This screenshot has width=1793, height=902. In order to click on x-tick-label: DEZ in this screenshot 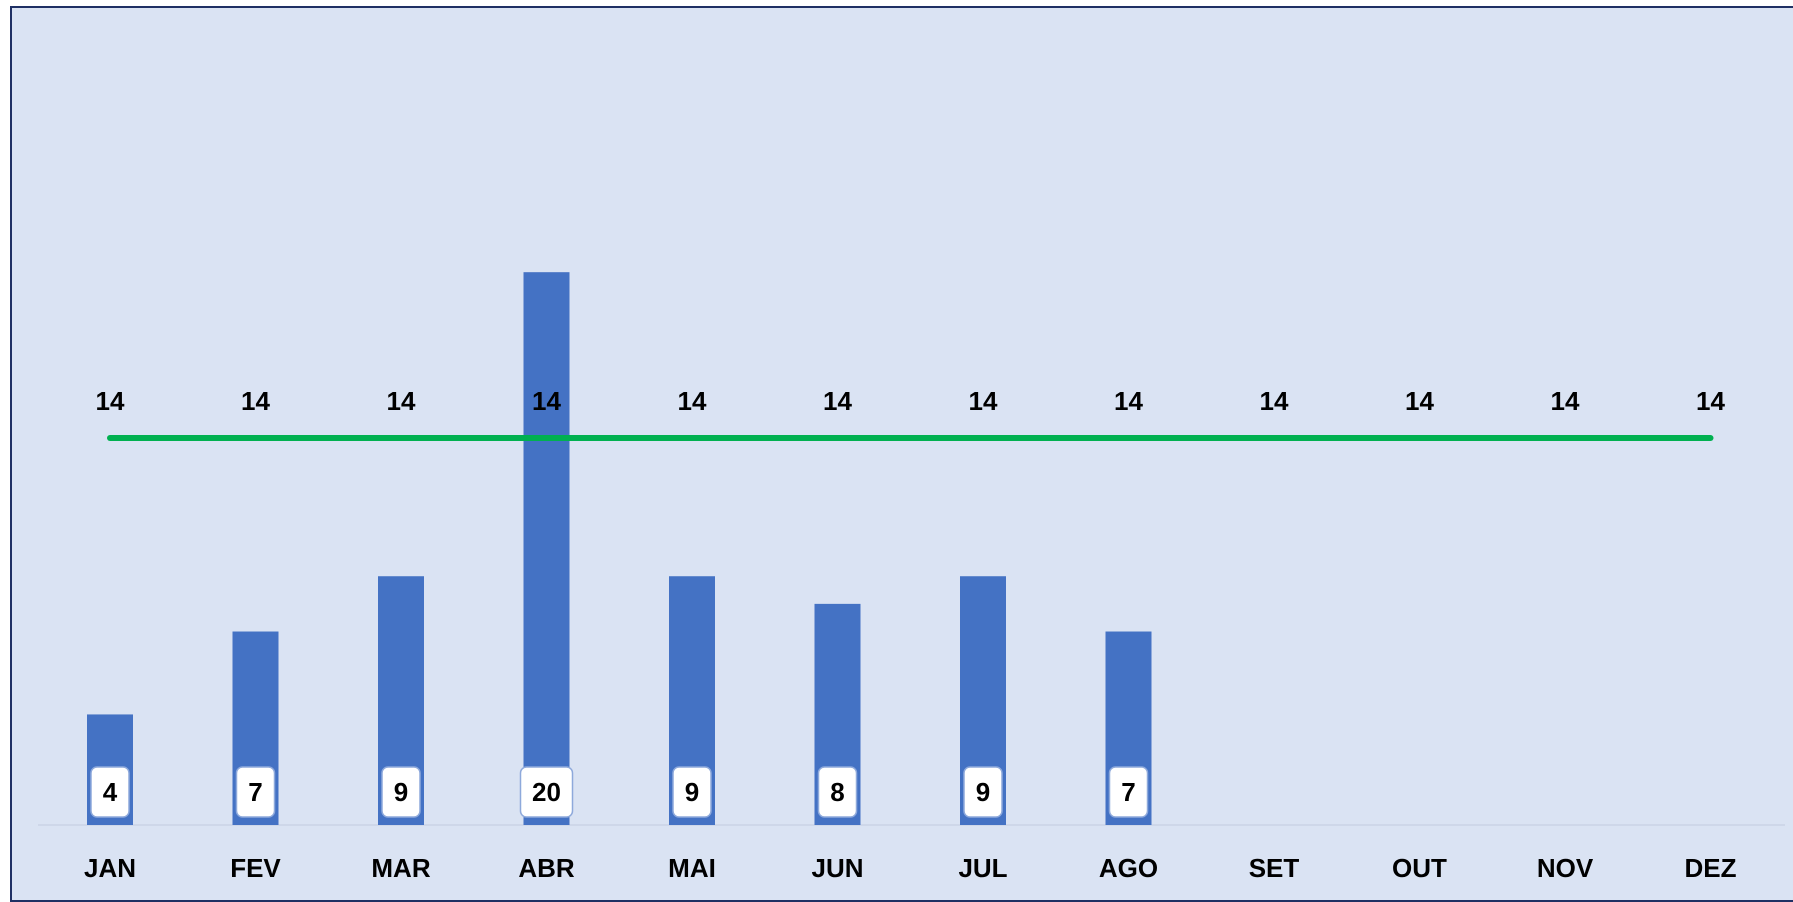, I will do `click(1711, 868)`.